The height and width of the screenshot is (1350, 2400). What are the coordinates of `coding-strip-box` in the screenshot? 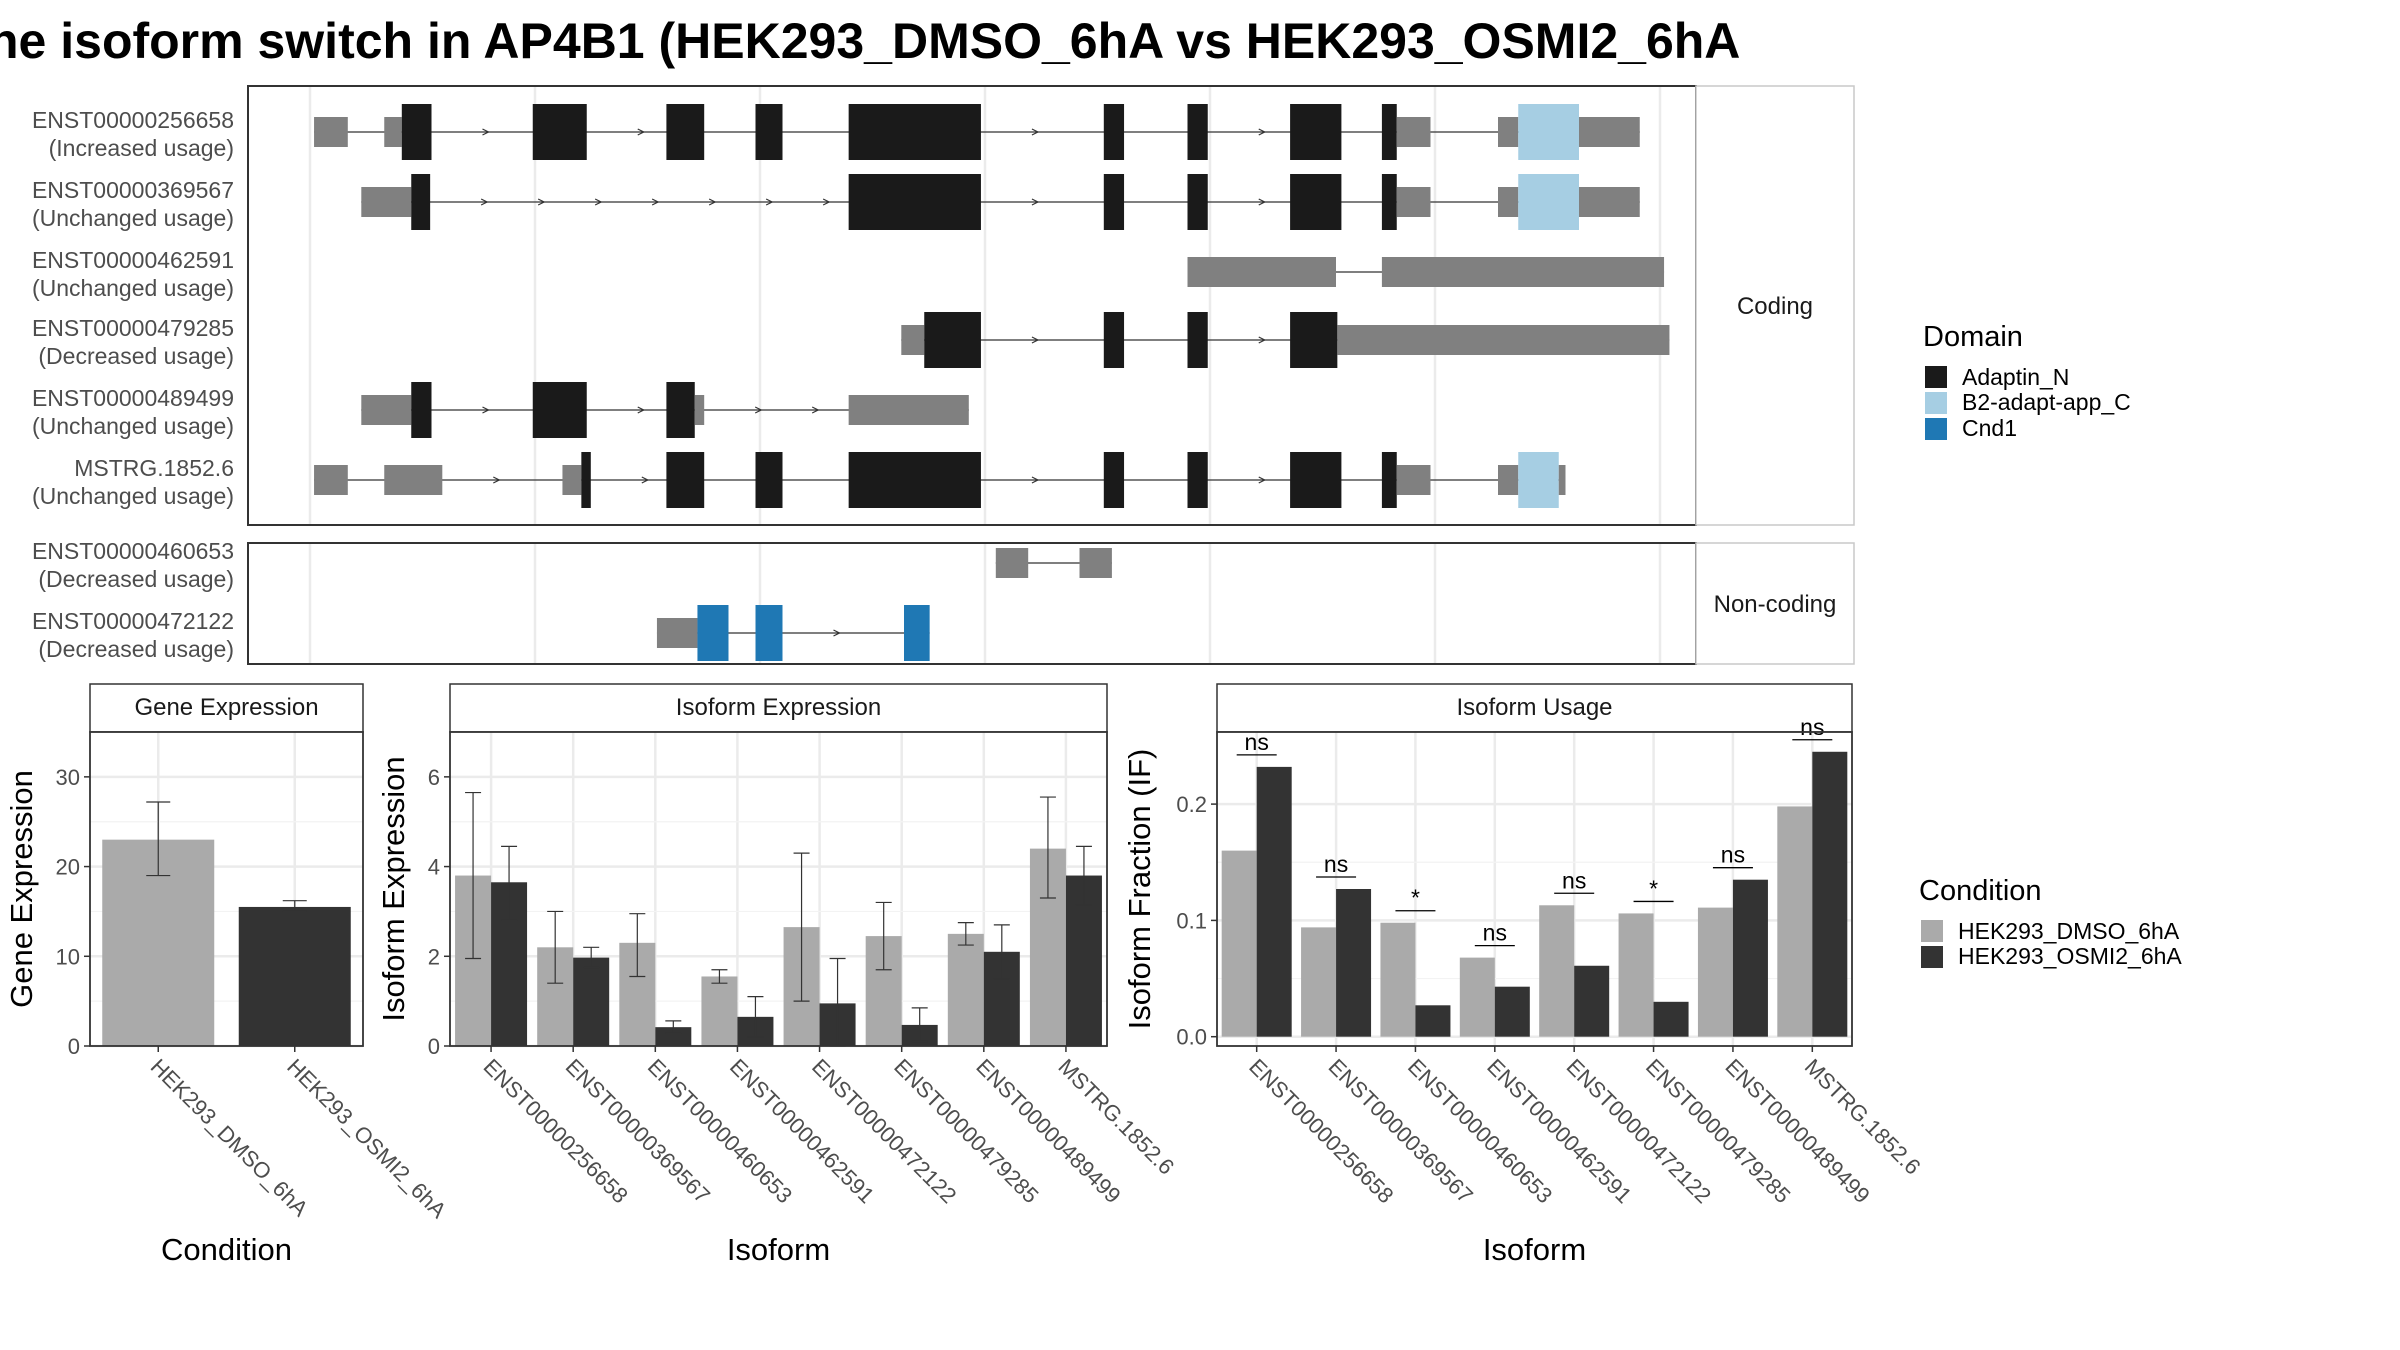 It's located at (1775, 305).